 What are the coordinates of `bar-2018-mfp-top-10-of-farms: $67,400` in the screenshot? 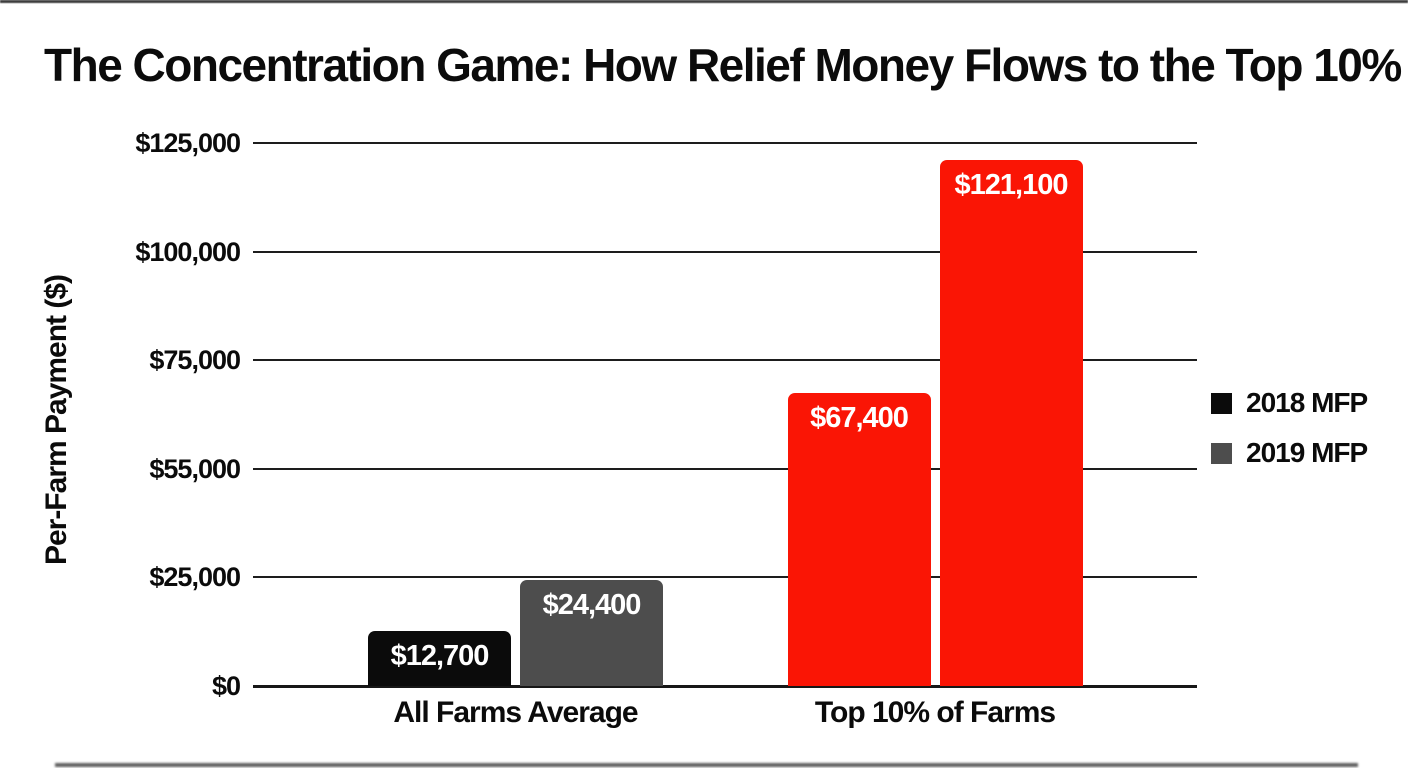 It's located at (859, 539).